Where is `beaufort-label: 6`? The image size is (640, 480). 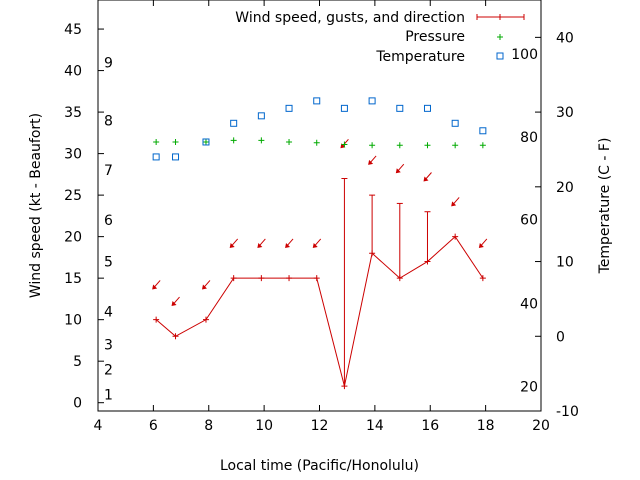 beaufort-label: 6 is located at coordinates (108, 221).